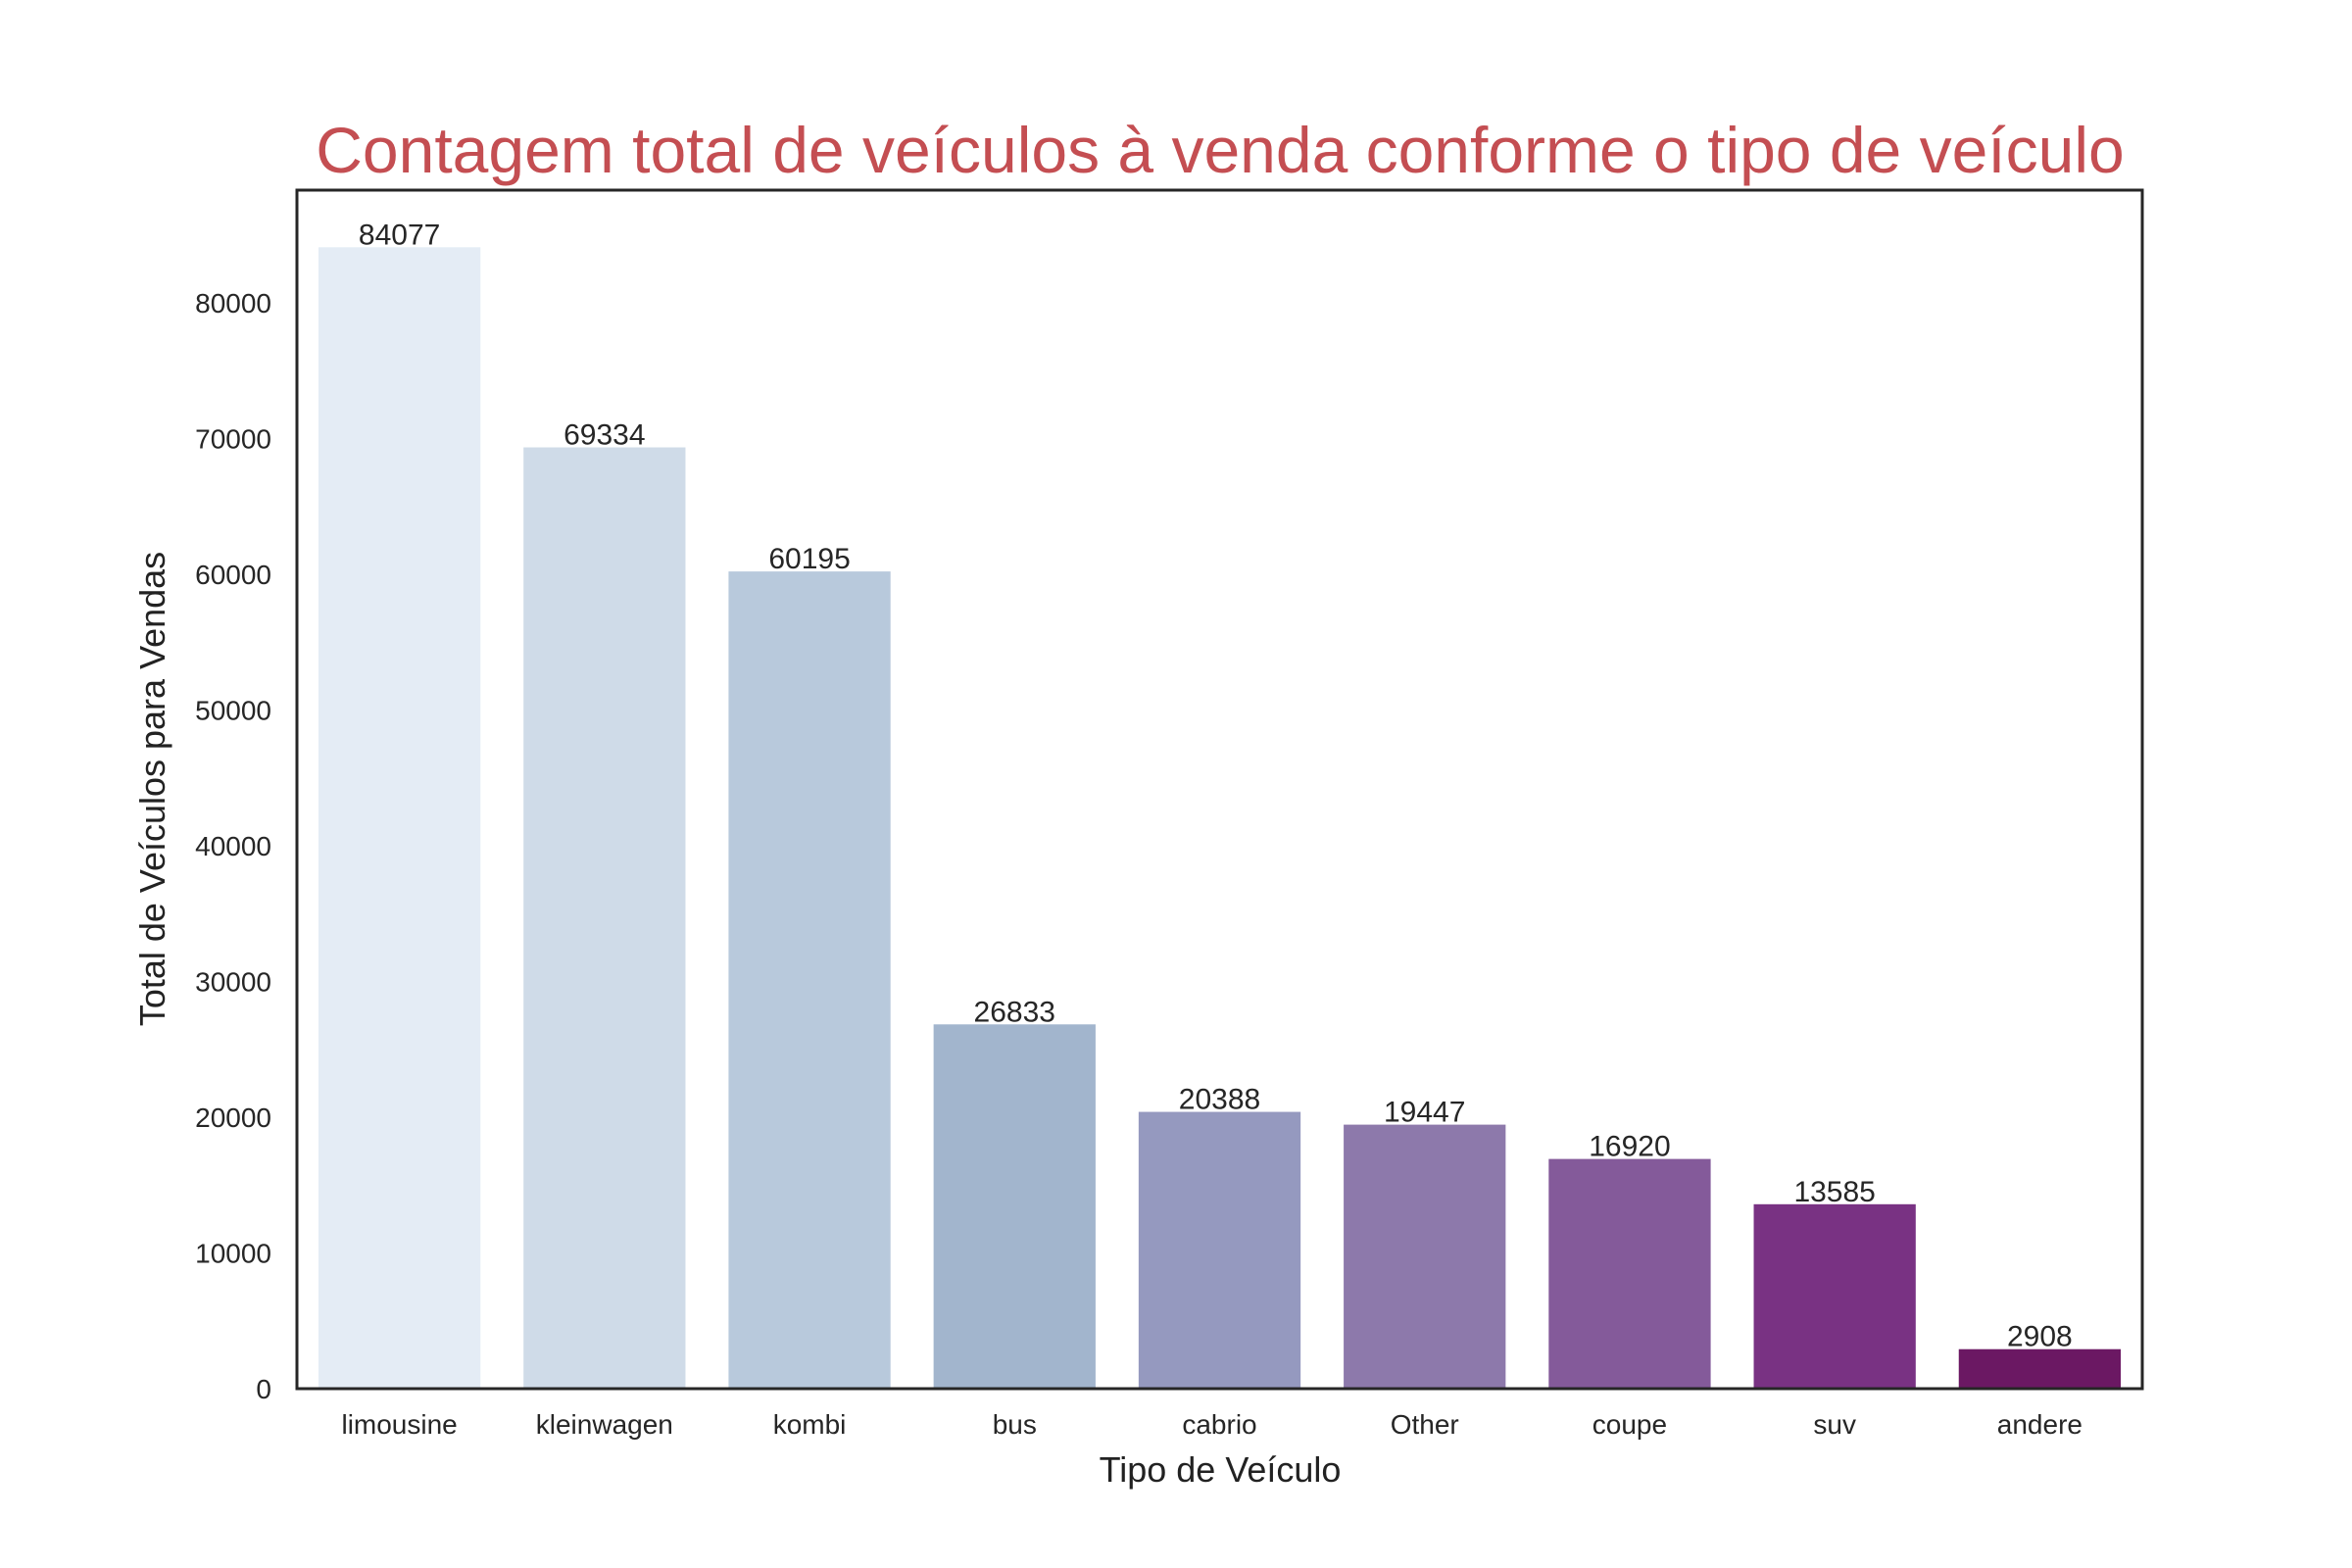 The image size is (2352, 1568). What do you see at coordinates (233, 438) in the screenshot?
I see `y-tick-label: 70000` at bounding box center [233, 438].